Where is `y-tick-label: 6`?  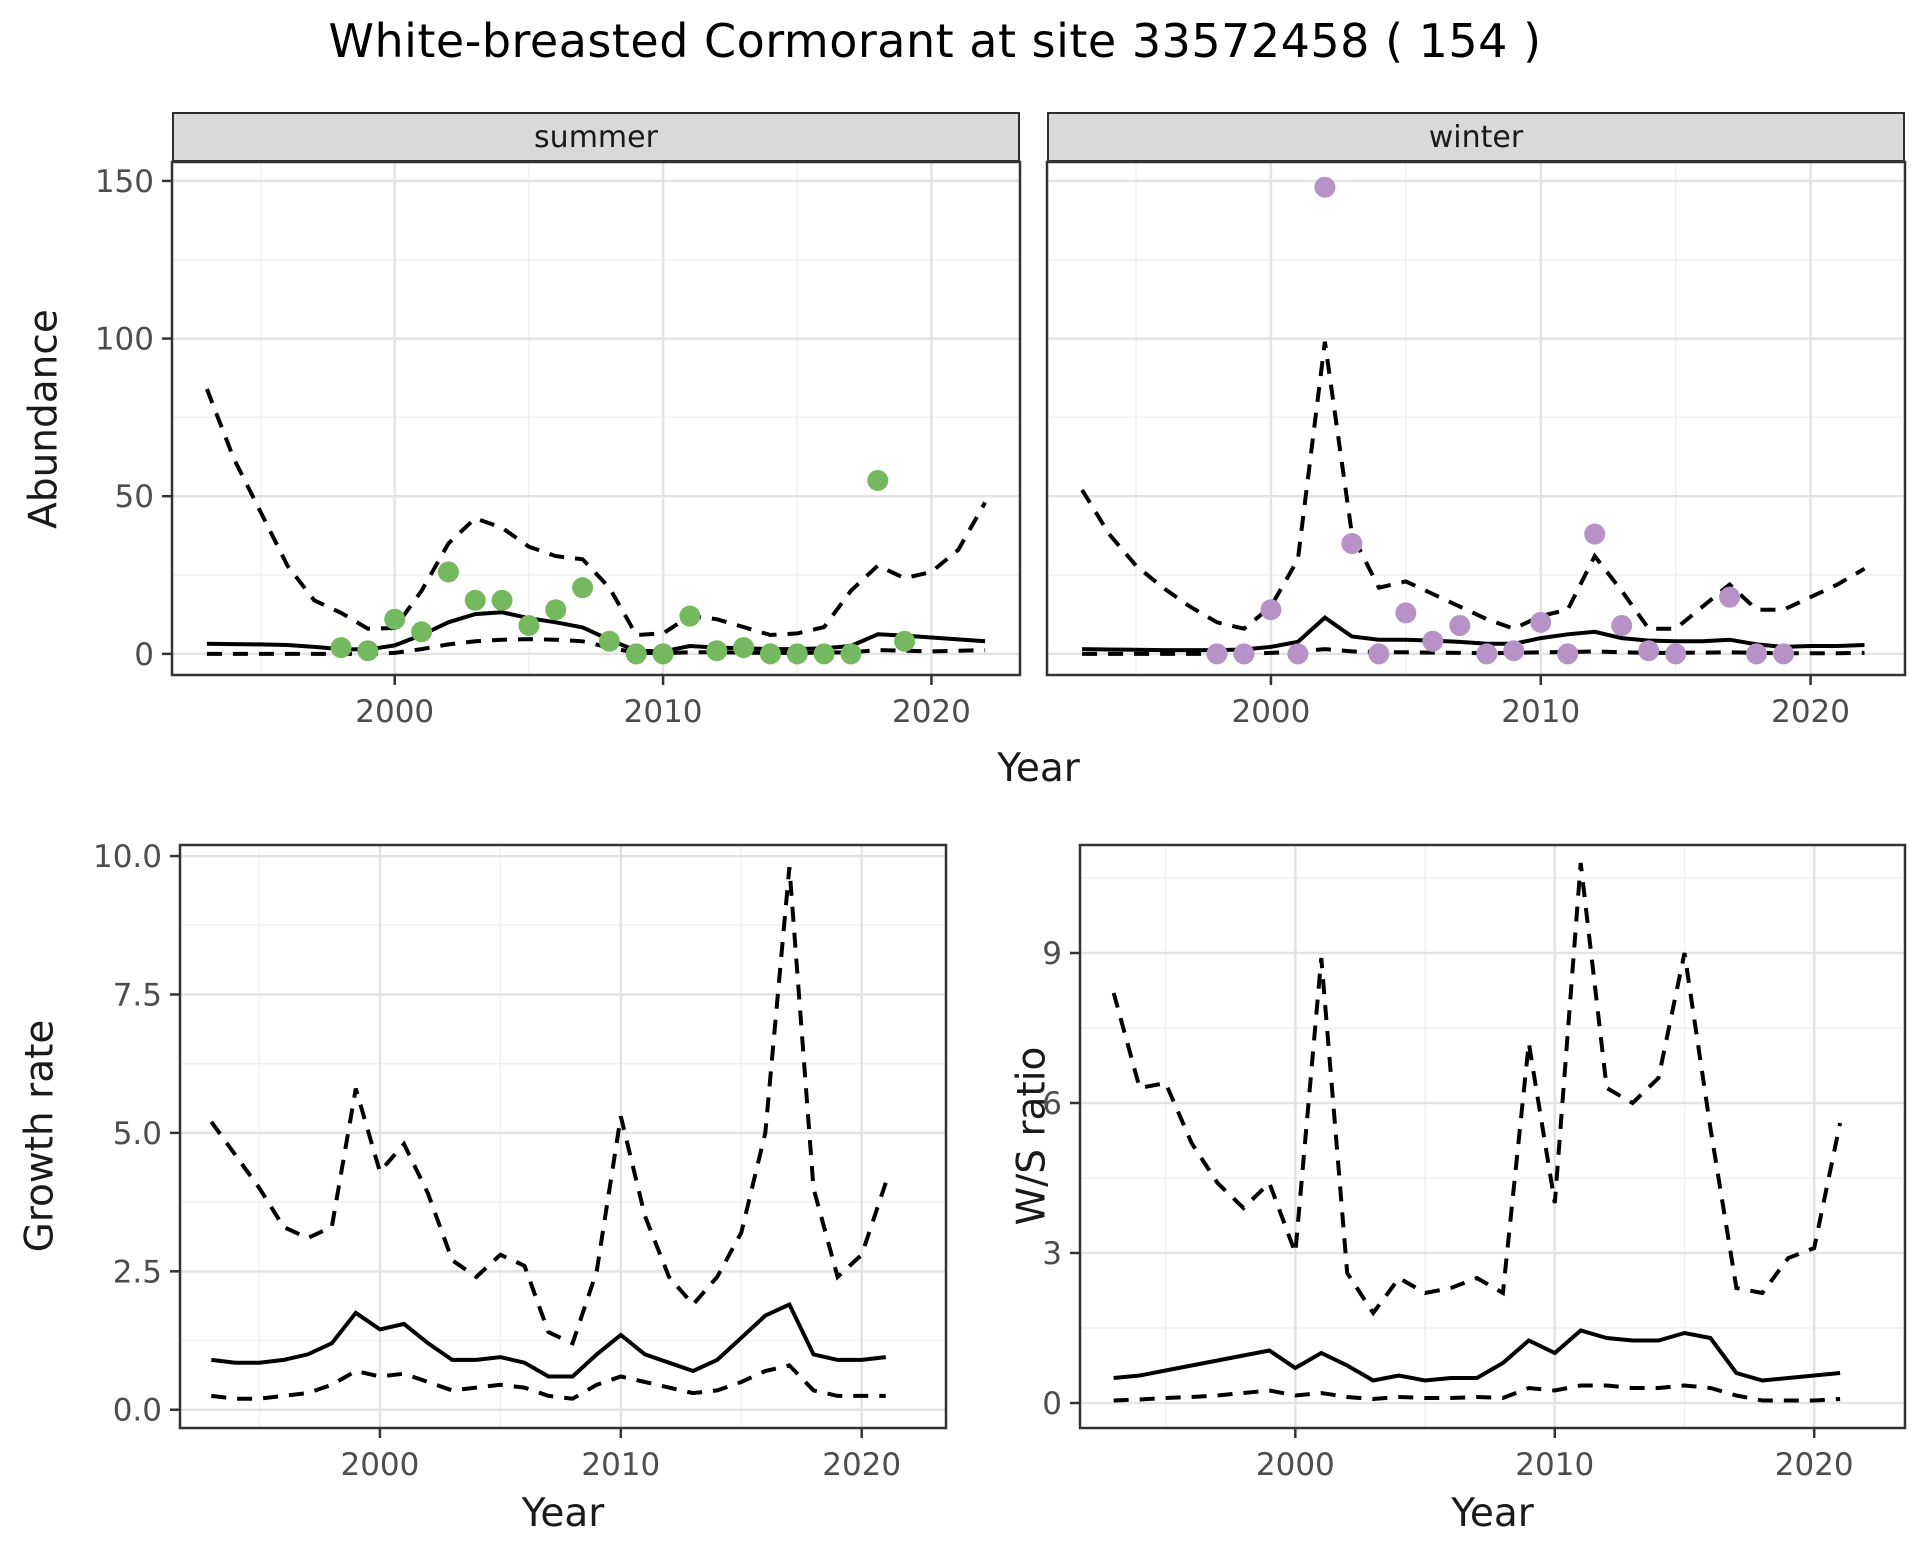
y-tick-label: 6 is located at coordinates (1052, 1104).